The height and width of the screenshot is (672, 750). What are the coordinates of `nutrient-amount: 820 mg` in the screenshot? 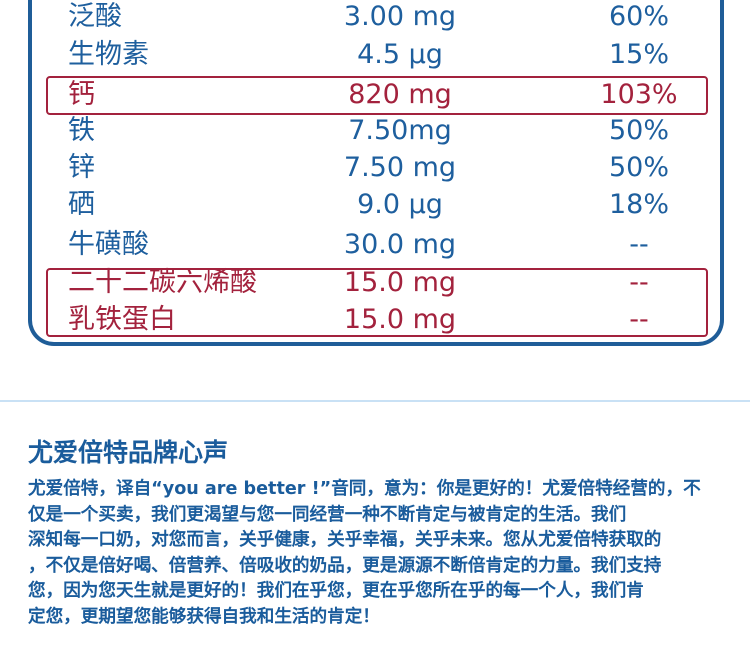 It's located at (400, 94).